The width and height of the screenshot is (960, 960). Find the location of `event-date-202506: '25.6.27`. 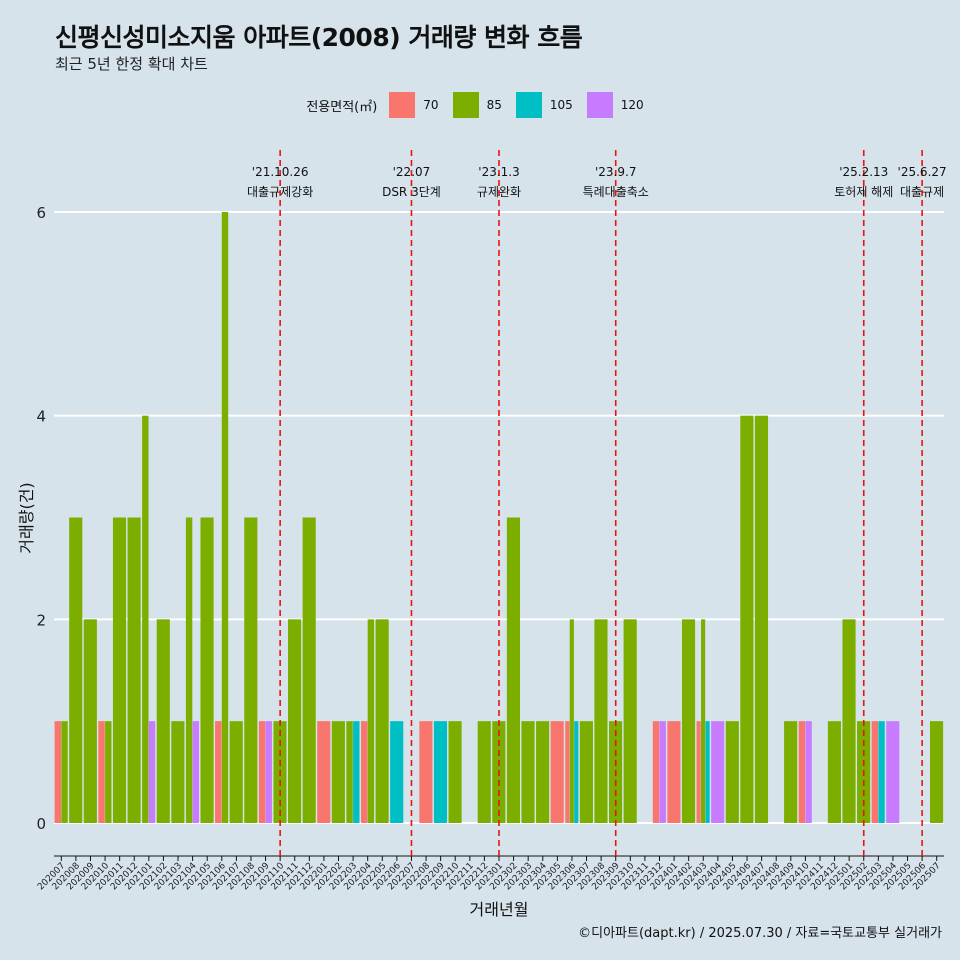

event-date-202506: '25.6.27 is located at coordinates (922, 172).